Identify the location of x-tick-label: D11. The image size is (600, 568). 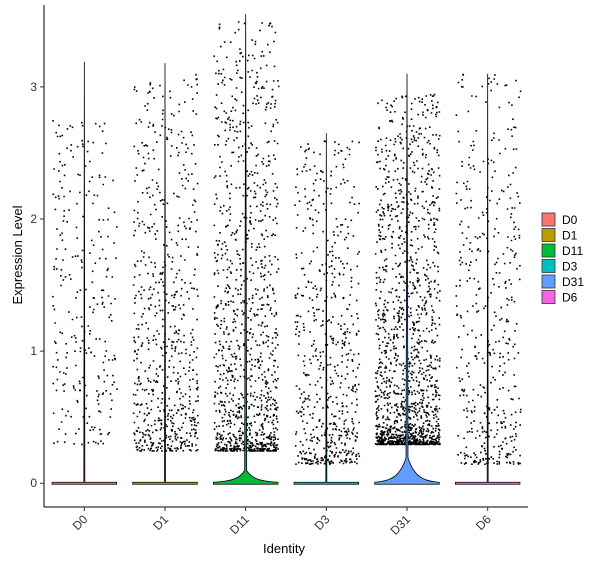
(239, 524).